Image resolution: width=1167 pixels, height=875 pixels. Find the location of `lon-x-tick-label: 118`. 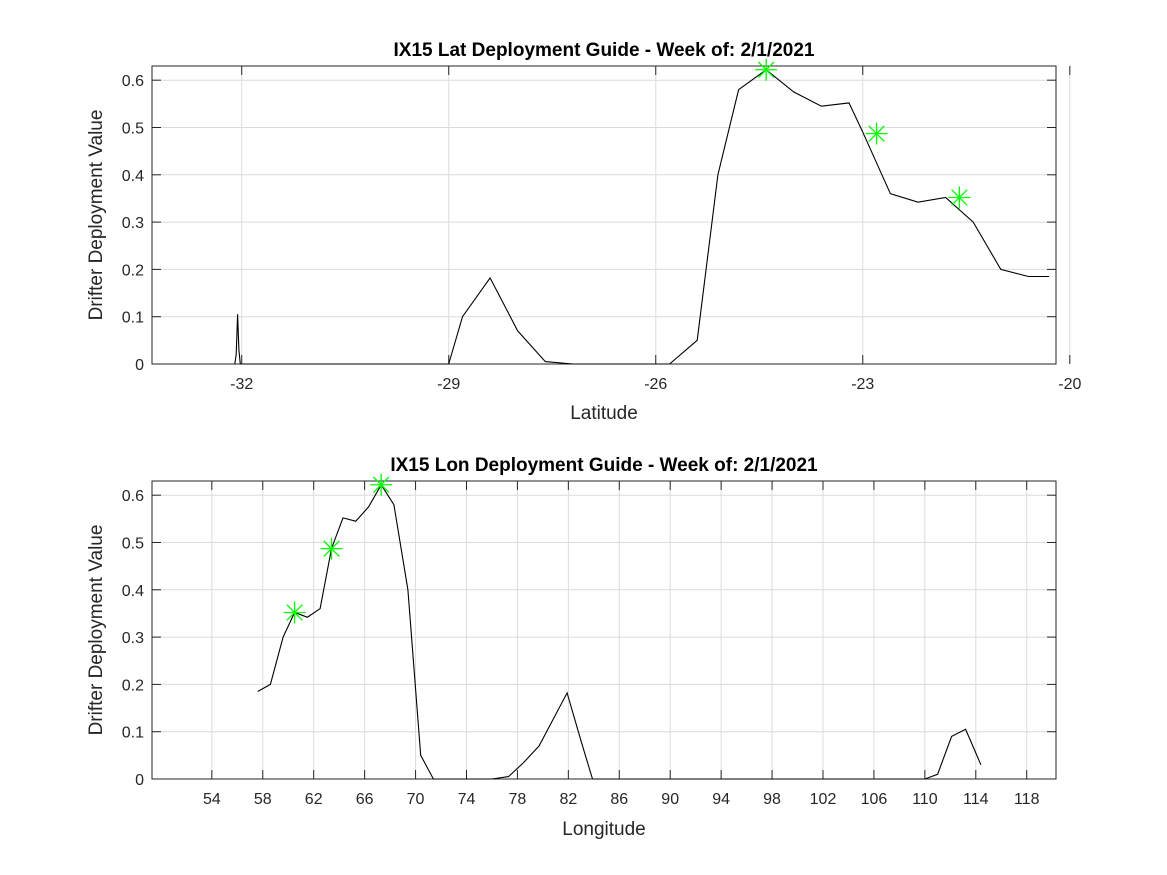

lon-x-tick-label: 118 is located at coordinates (1027, 799).